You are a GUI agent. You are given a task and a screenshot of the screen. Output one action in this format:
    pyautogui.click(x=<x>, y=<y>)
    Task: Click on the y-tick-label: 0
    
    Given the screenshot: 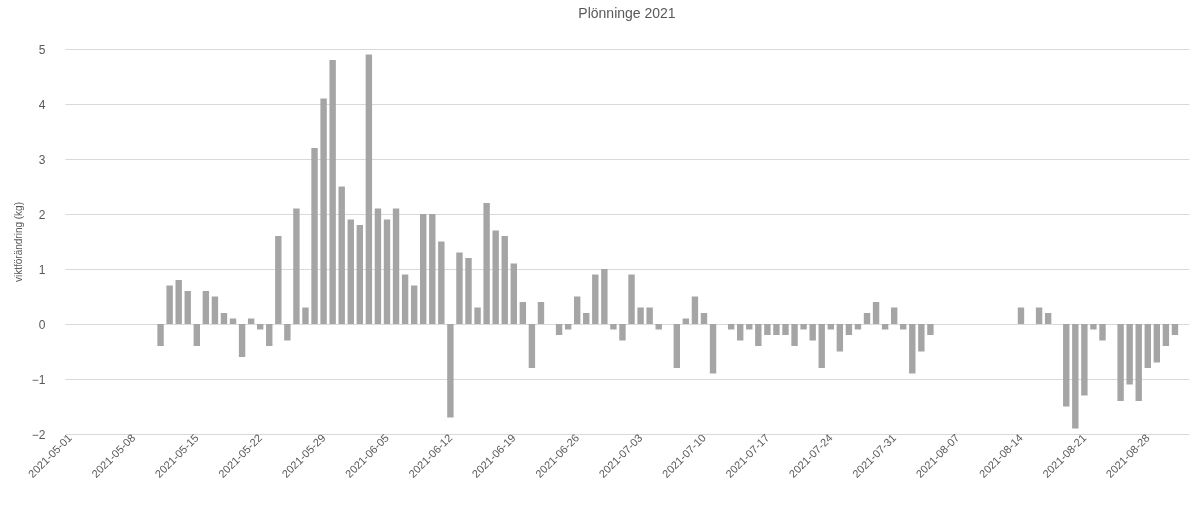 What is the action you would take?
    pyautogui.click(x=42, y=324)
    